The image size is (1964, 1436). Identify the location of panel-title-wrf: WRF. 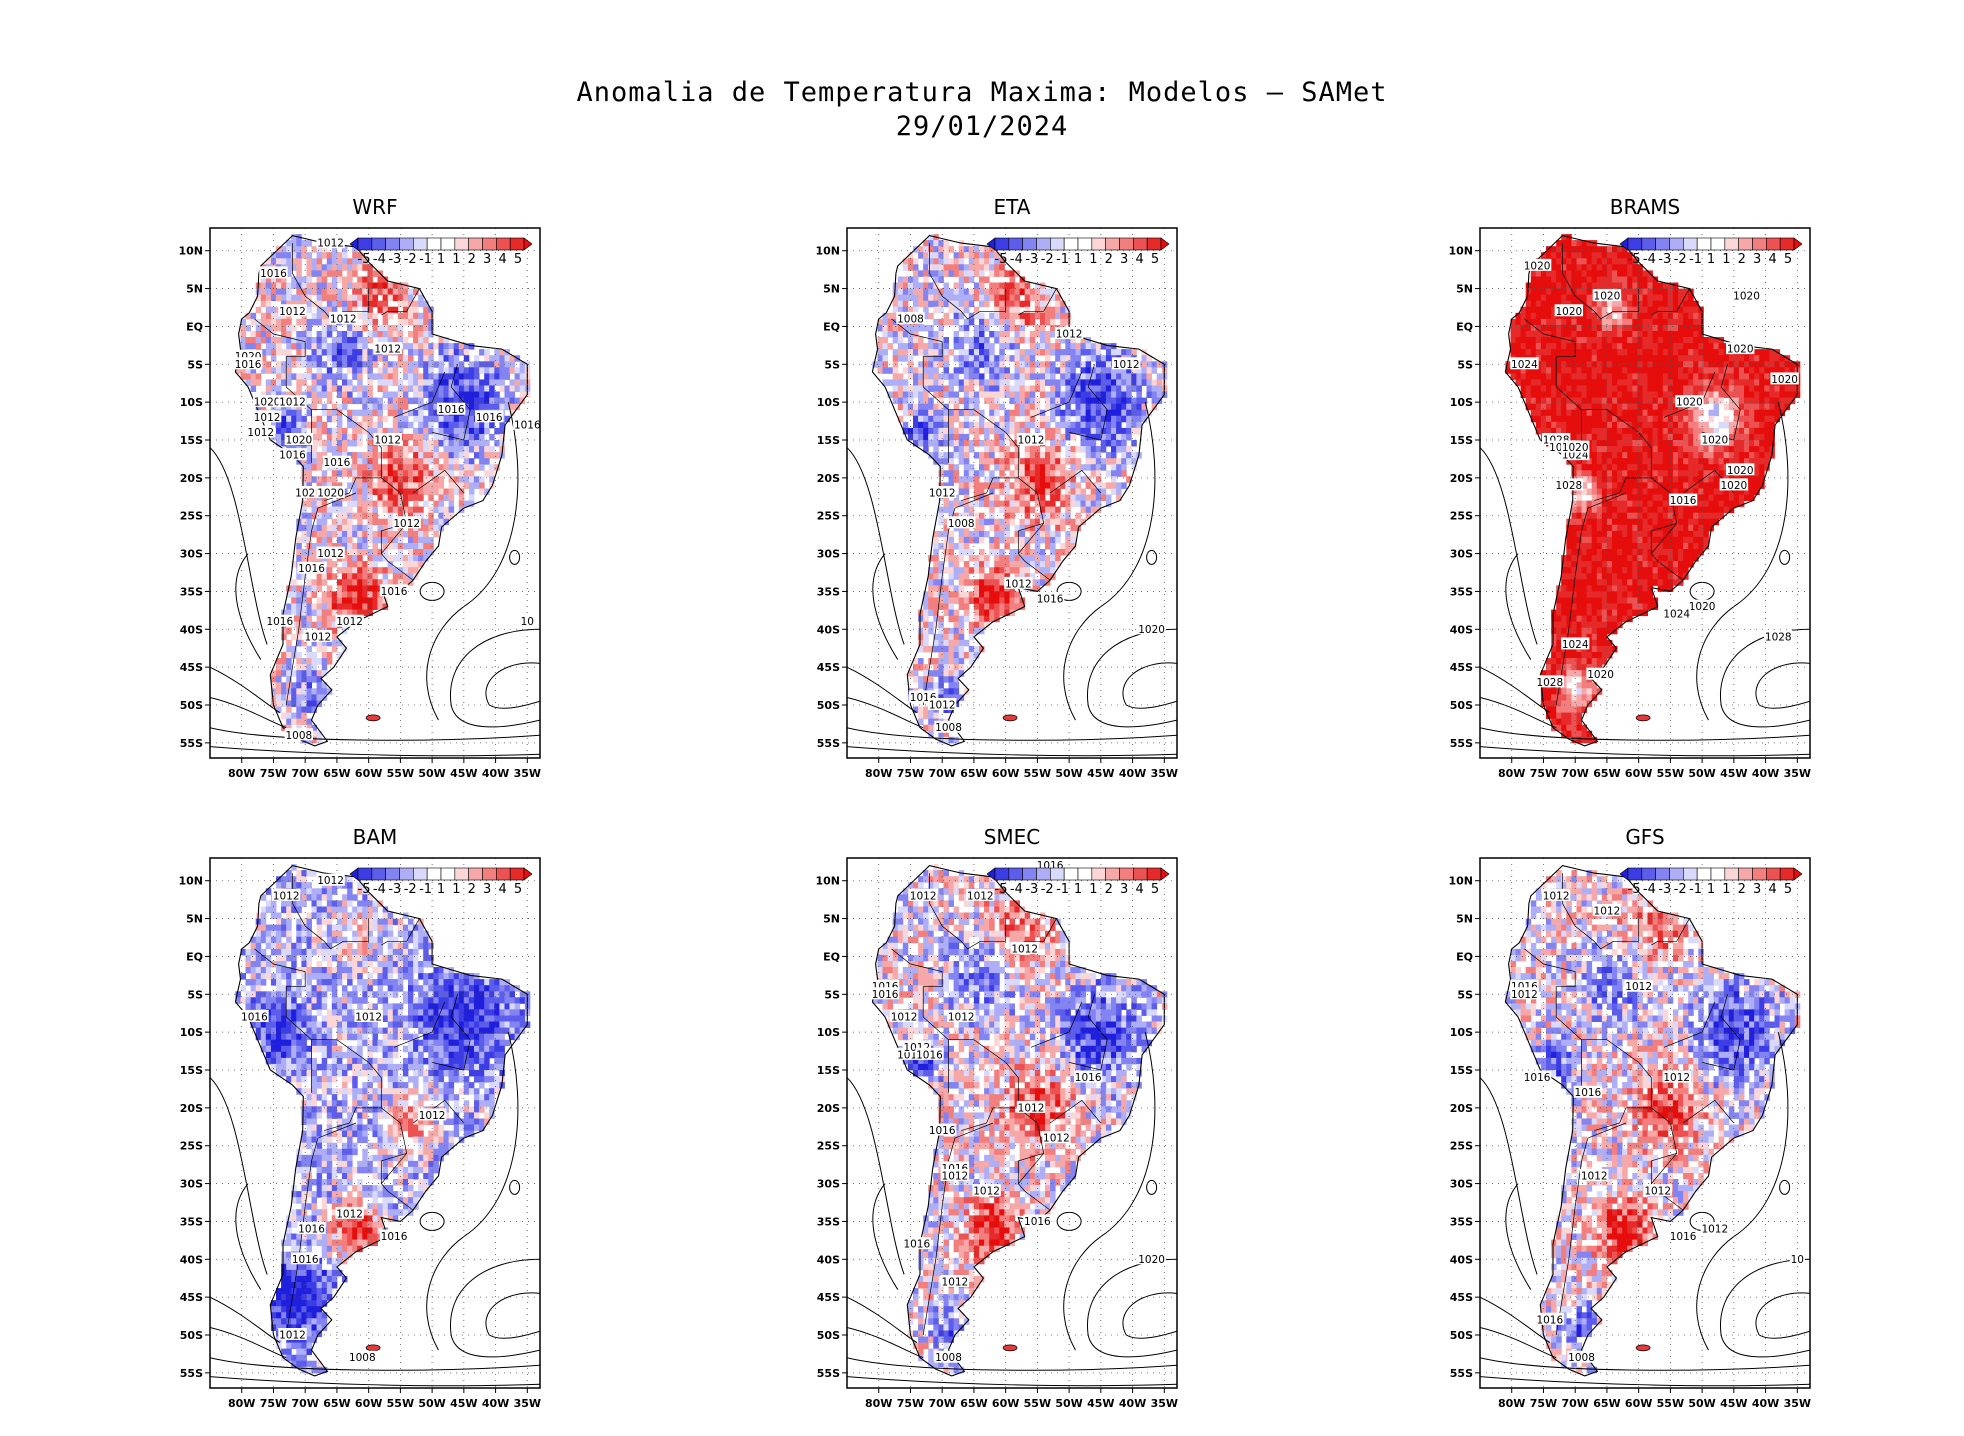
(374, 207).